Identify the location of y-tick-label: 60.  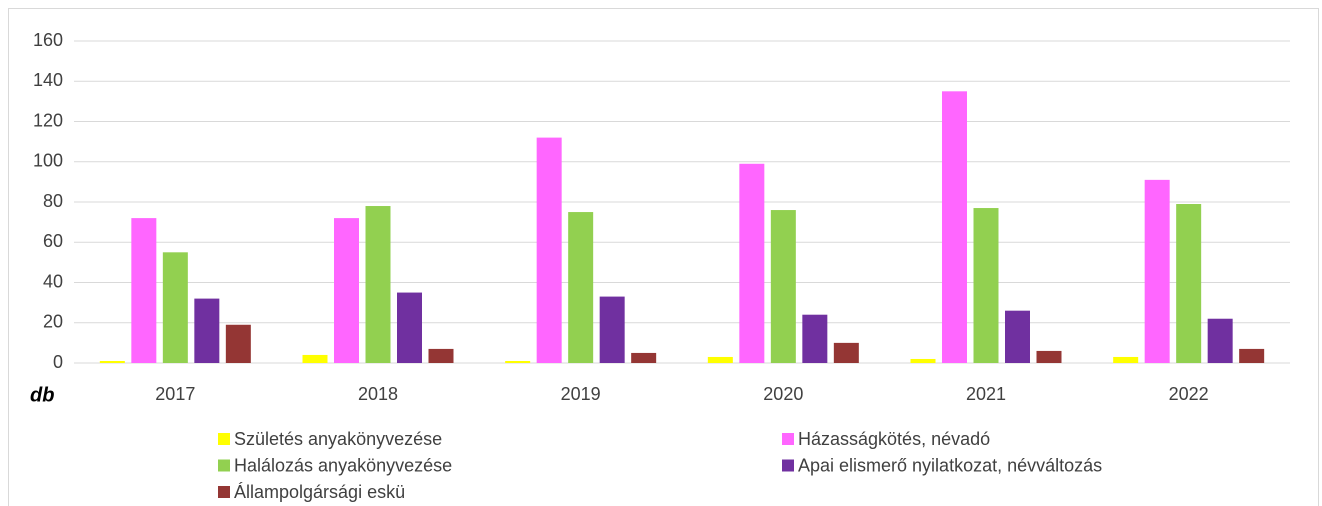
(53, 241).